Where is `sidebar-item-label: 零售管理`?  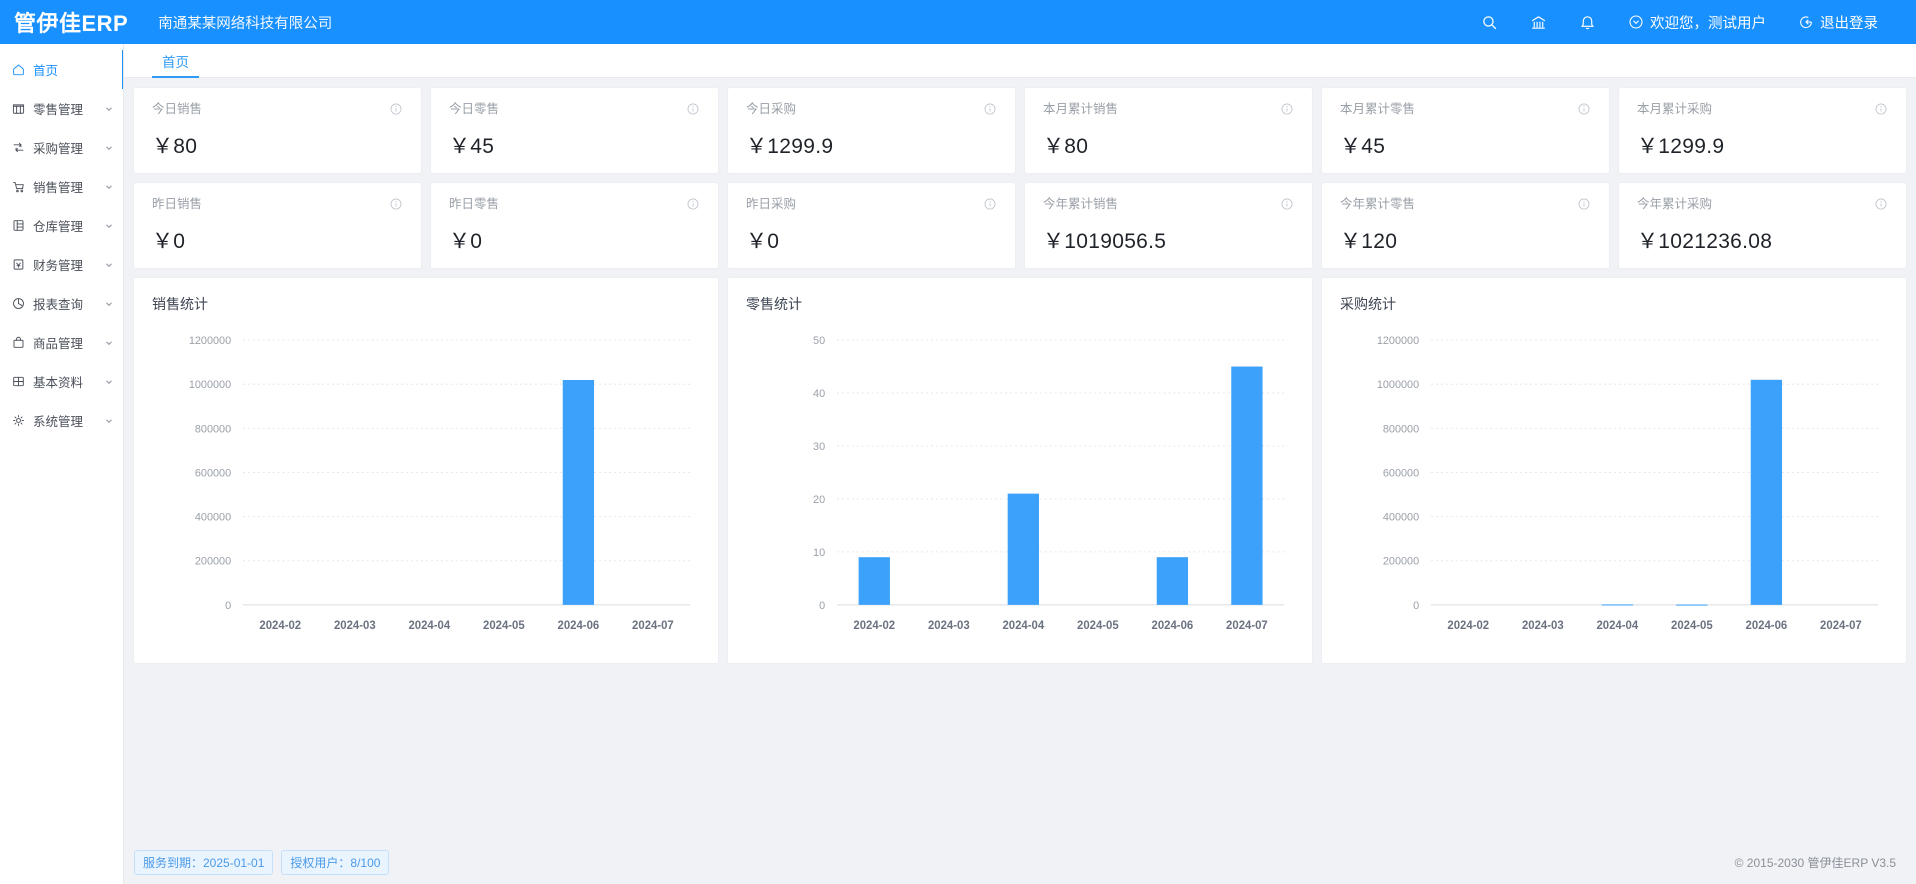
sidebar-item-label: 零售管理 is located at coordinates (58, 110).